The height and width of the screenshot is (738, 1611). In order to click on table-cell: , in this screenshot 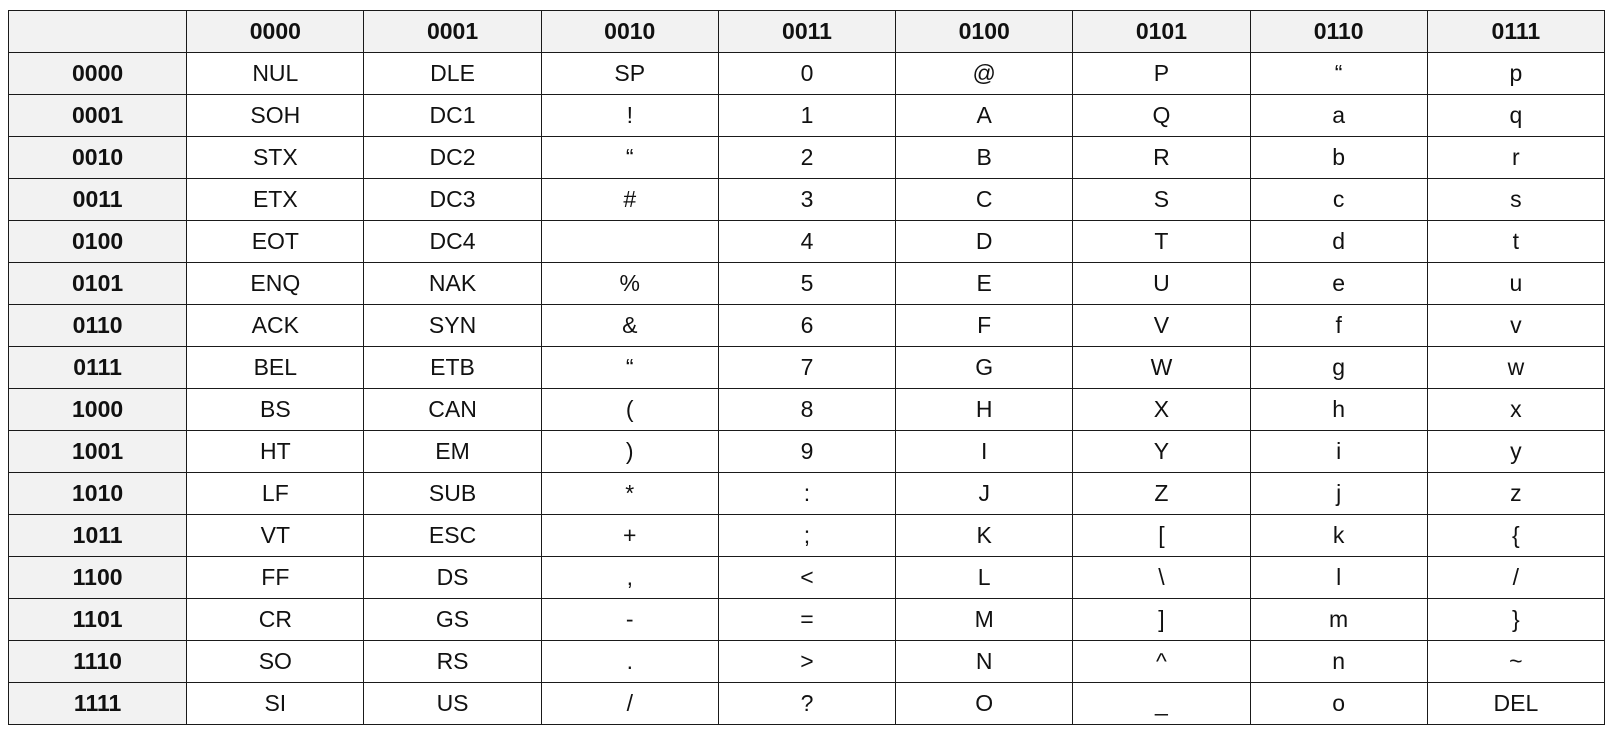, I will do `click(629, 577)`.